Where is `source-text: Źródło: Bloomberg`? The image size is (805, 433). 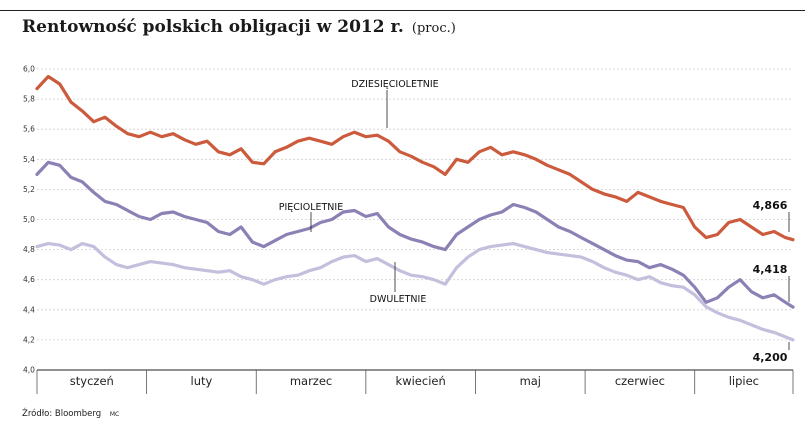
source-text: Źródło: Bloomberg is located at coordinates (62, 414).